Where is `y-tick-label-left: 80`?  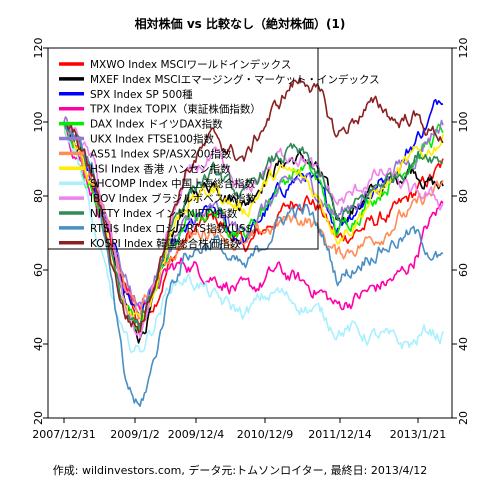
y-tick-label-left: 80 is located at coordinates (38, 196).